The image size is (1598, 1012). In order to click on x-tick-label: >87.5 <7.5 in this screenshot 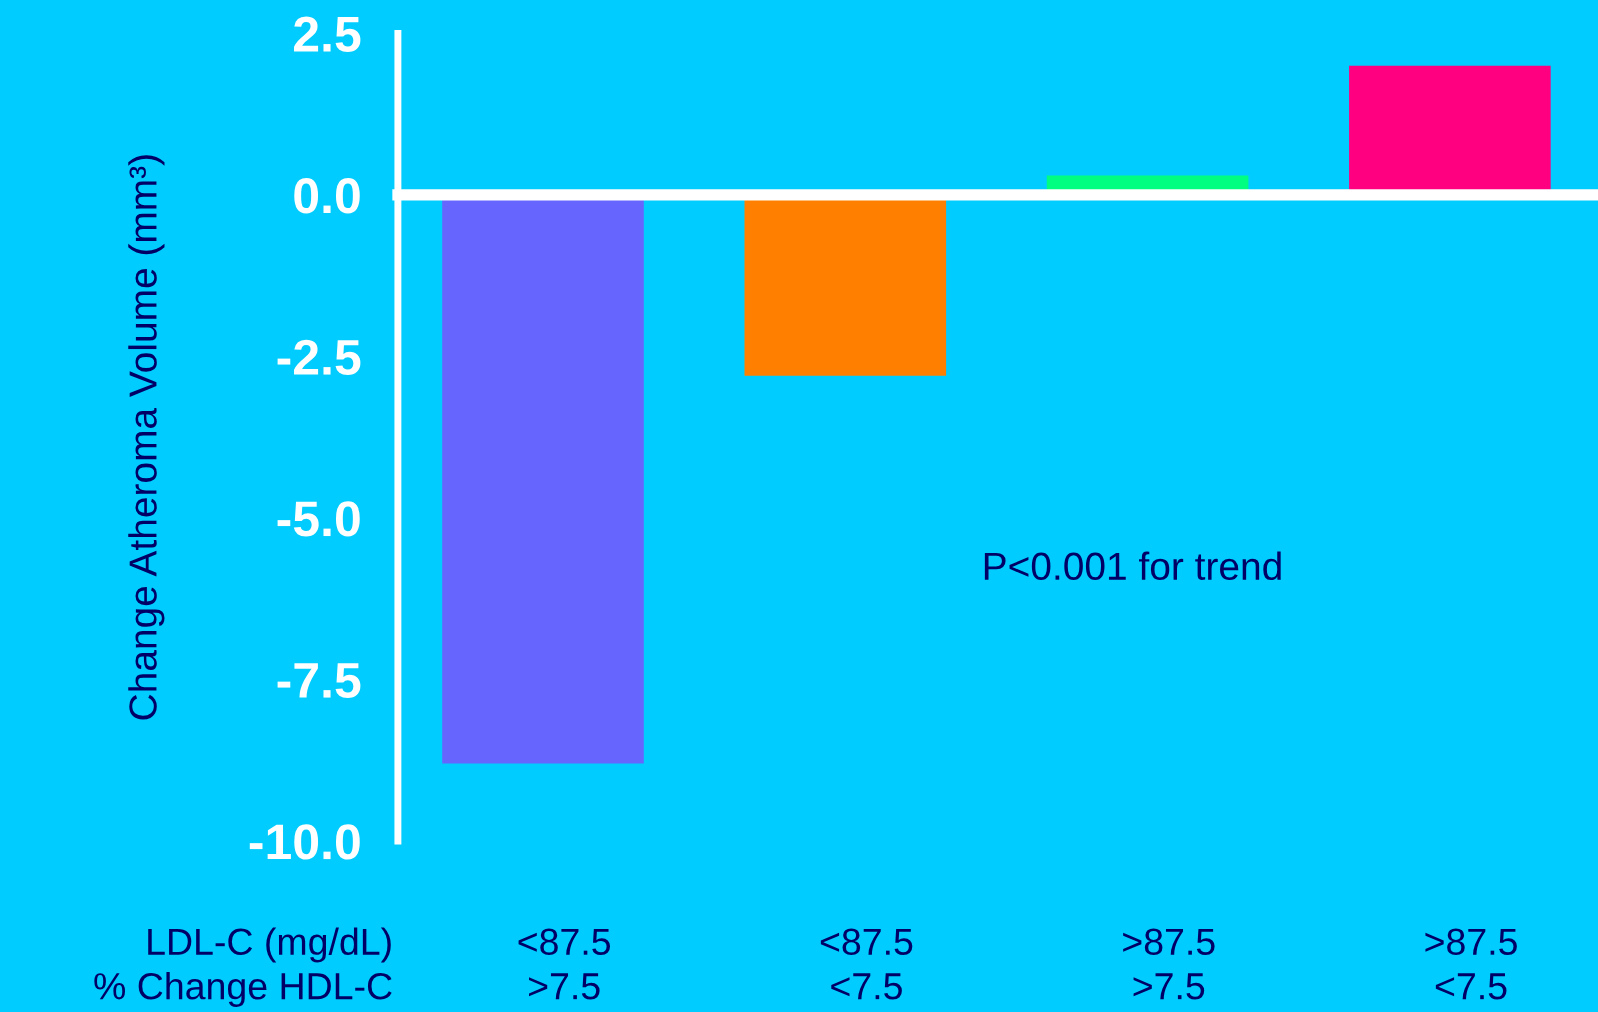, I will do `click(1471, 964)`.